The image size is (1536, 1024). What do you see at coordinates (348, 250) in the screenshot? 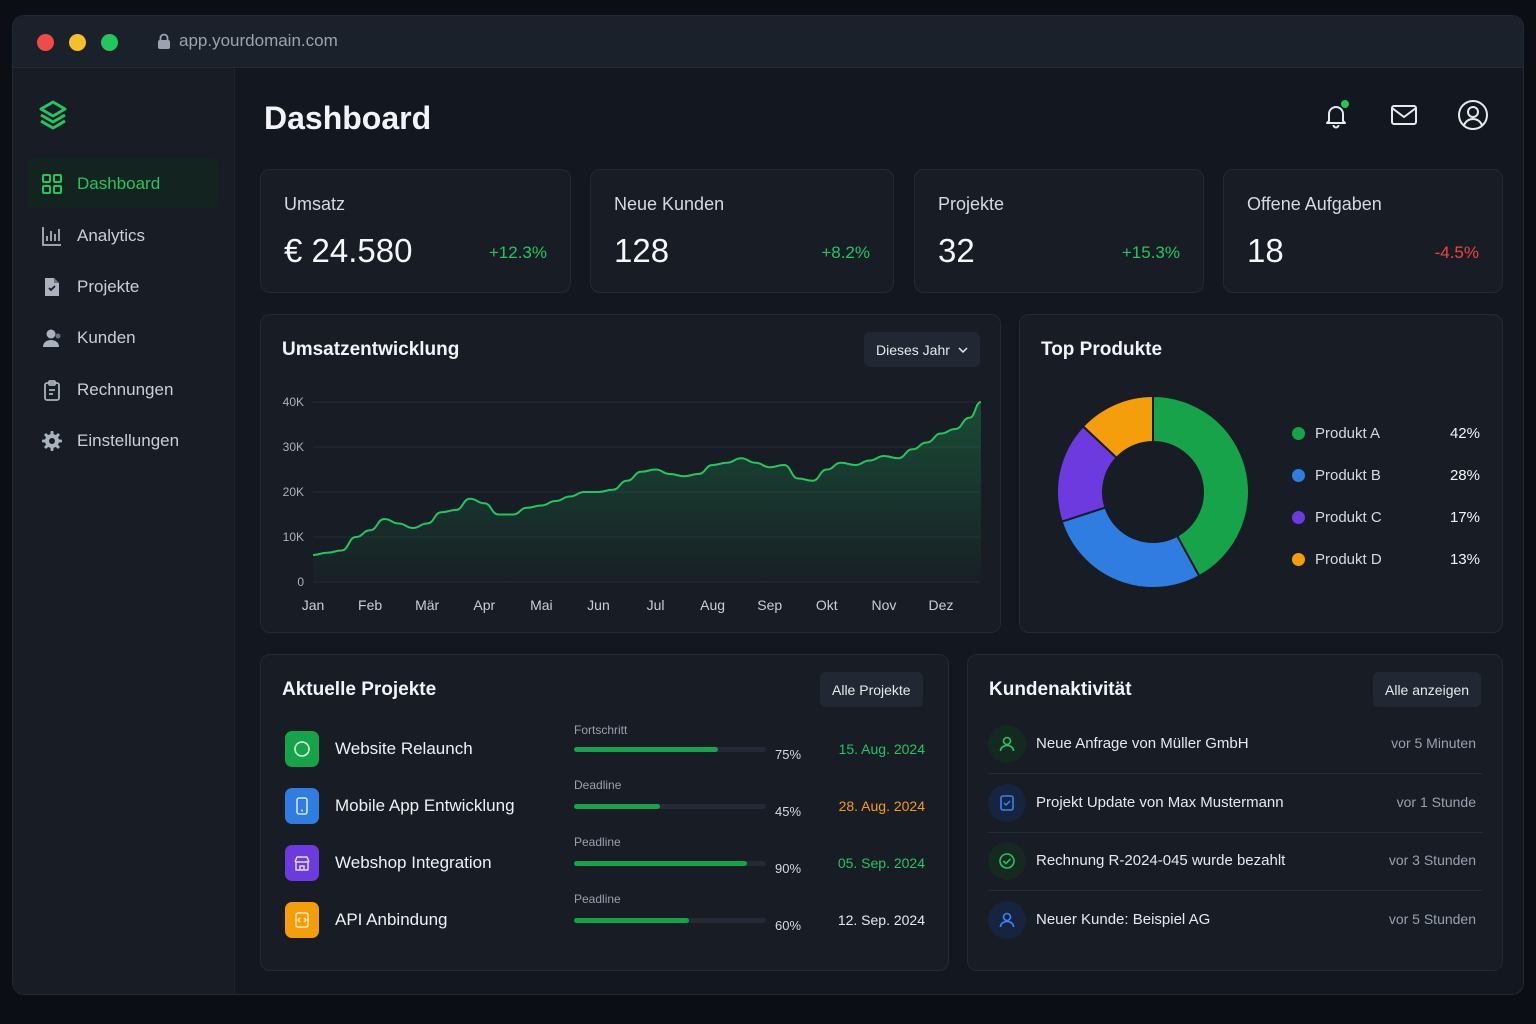
I see `stat-value: € 24.580` at bounding box center [348, 250].